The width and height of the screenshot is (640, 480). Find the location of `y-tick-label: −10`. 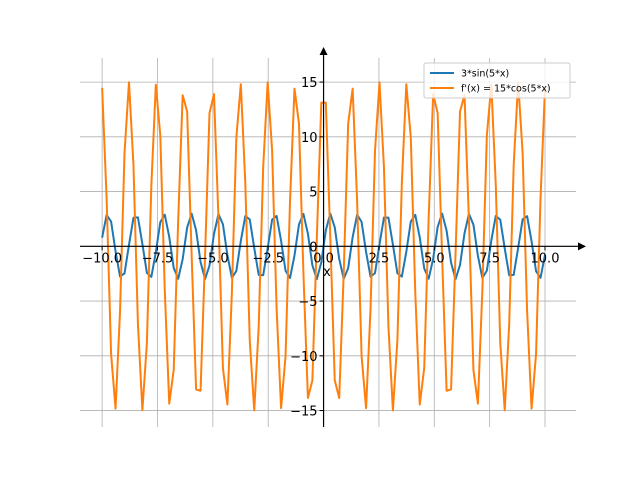

y-tick-label: −10 is located at coordinates (303, 357).